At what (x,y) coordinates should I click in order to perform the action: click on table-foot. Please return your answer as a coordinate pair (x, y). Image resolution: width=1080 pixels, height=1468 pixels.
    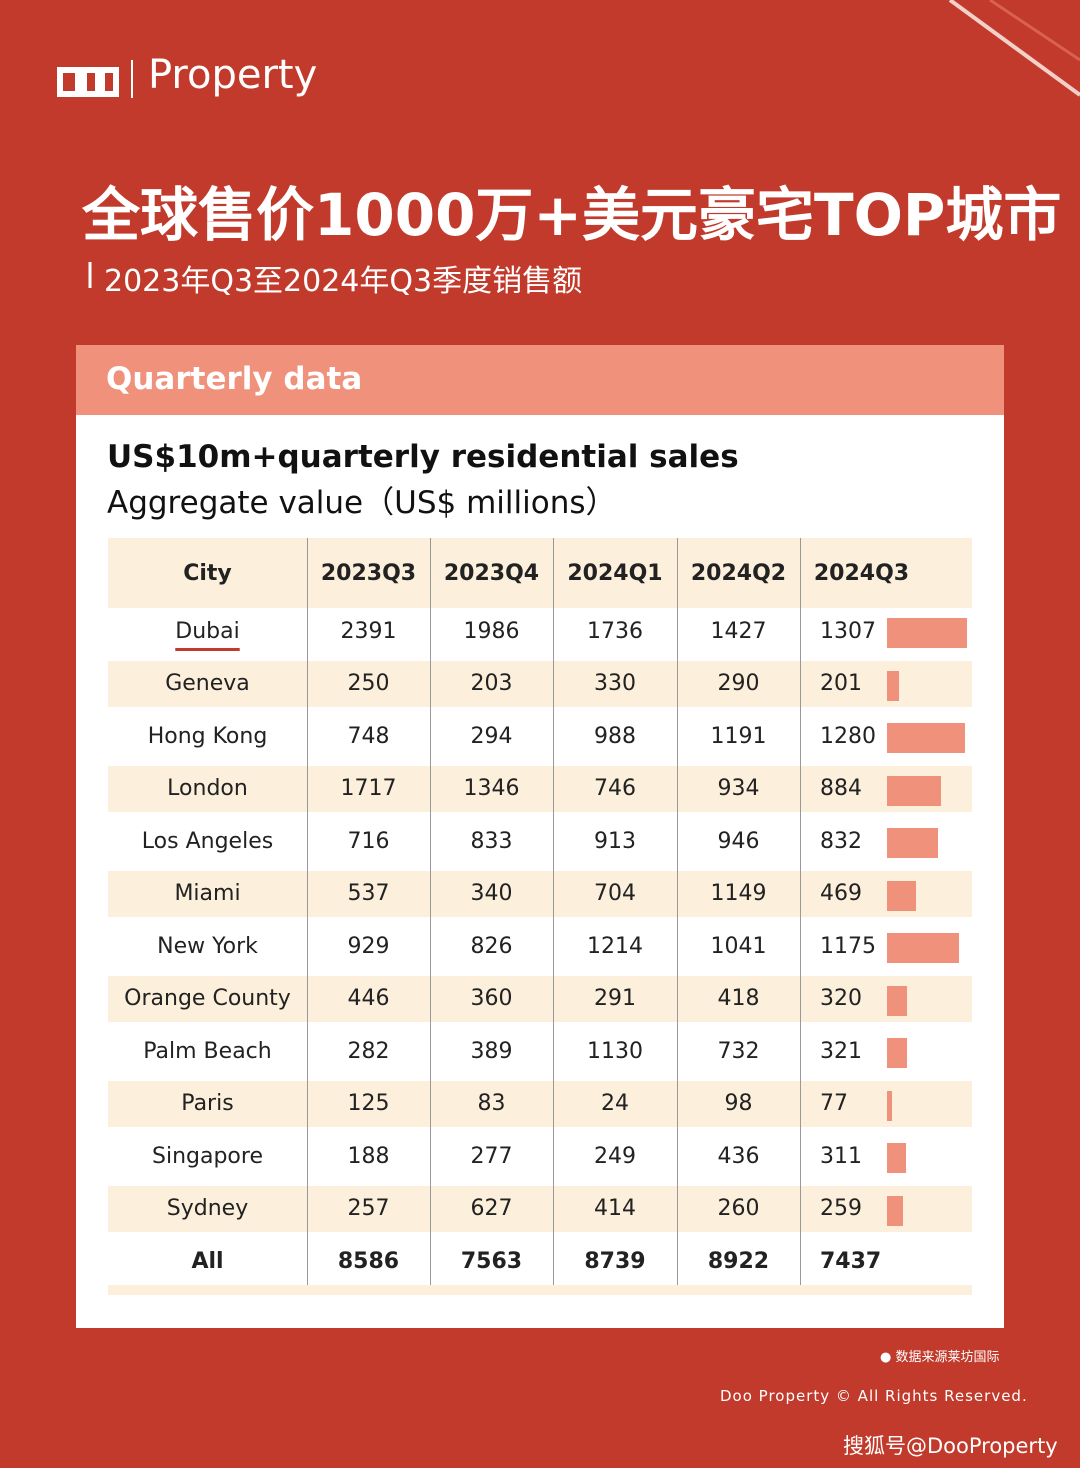
    Looking at the image, I should click on (540, 1289).